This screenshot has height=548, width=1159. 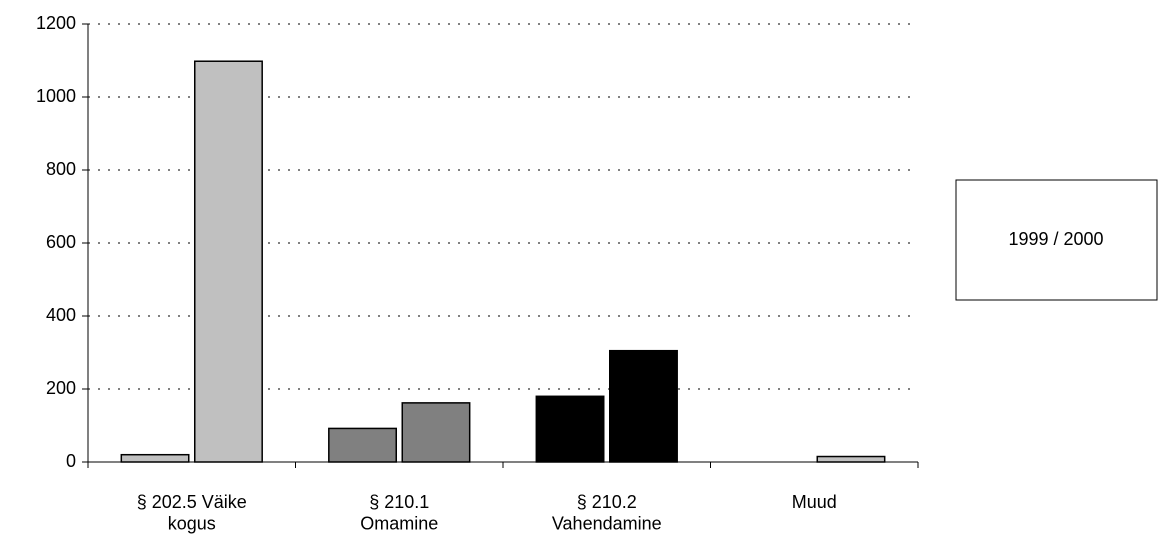 I want to click on y-tick-label: 600, so click(x=61, y=242).